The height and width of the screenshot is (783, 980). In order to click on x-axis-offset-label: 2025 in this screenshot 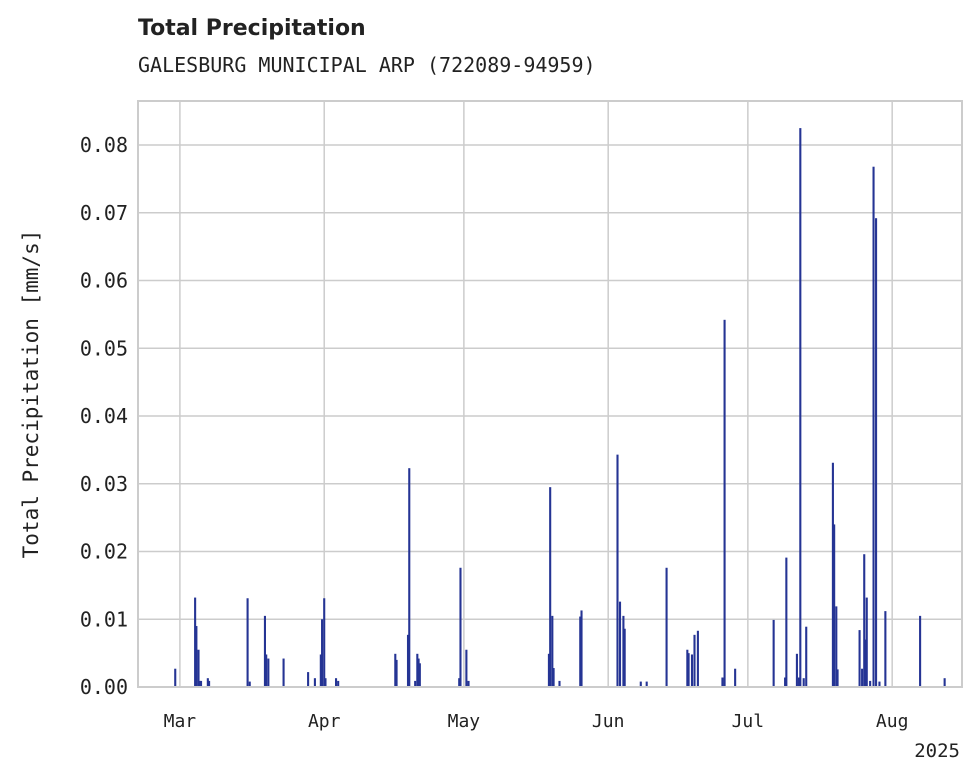, I will do `click(937, 751)`.